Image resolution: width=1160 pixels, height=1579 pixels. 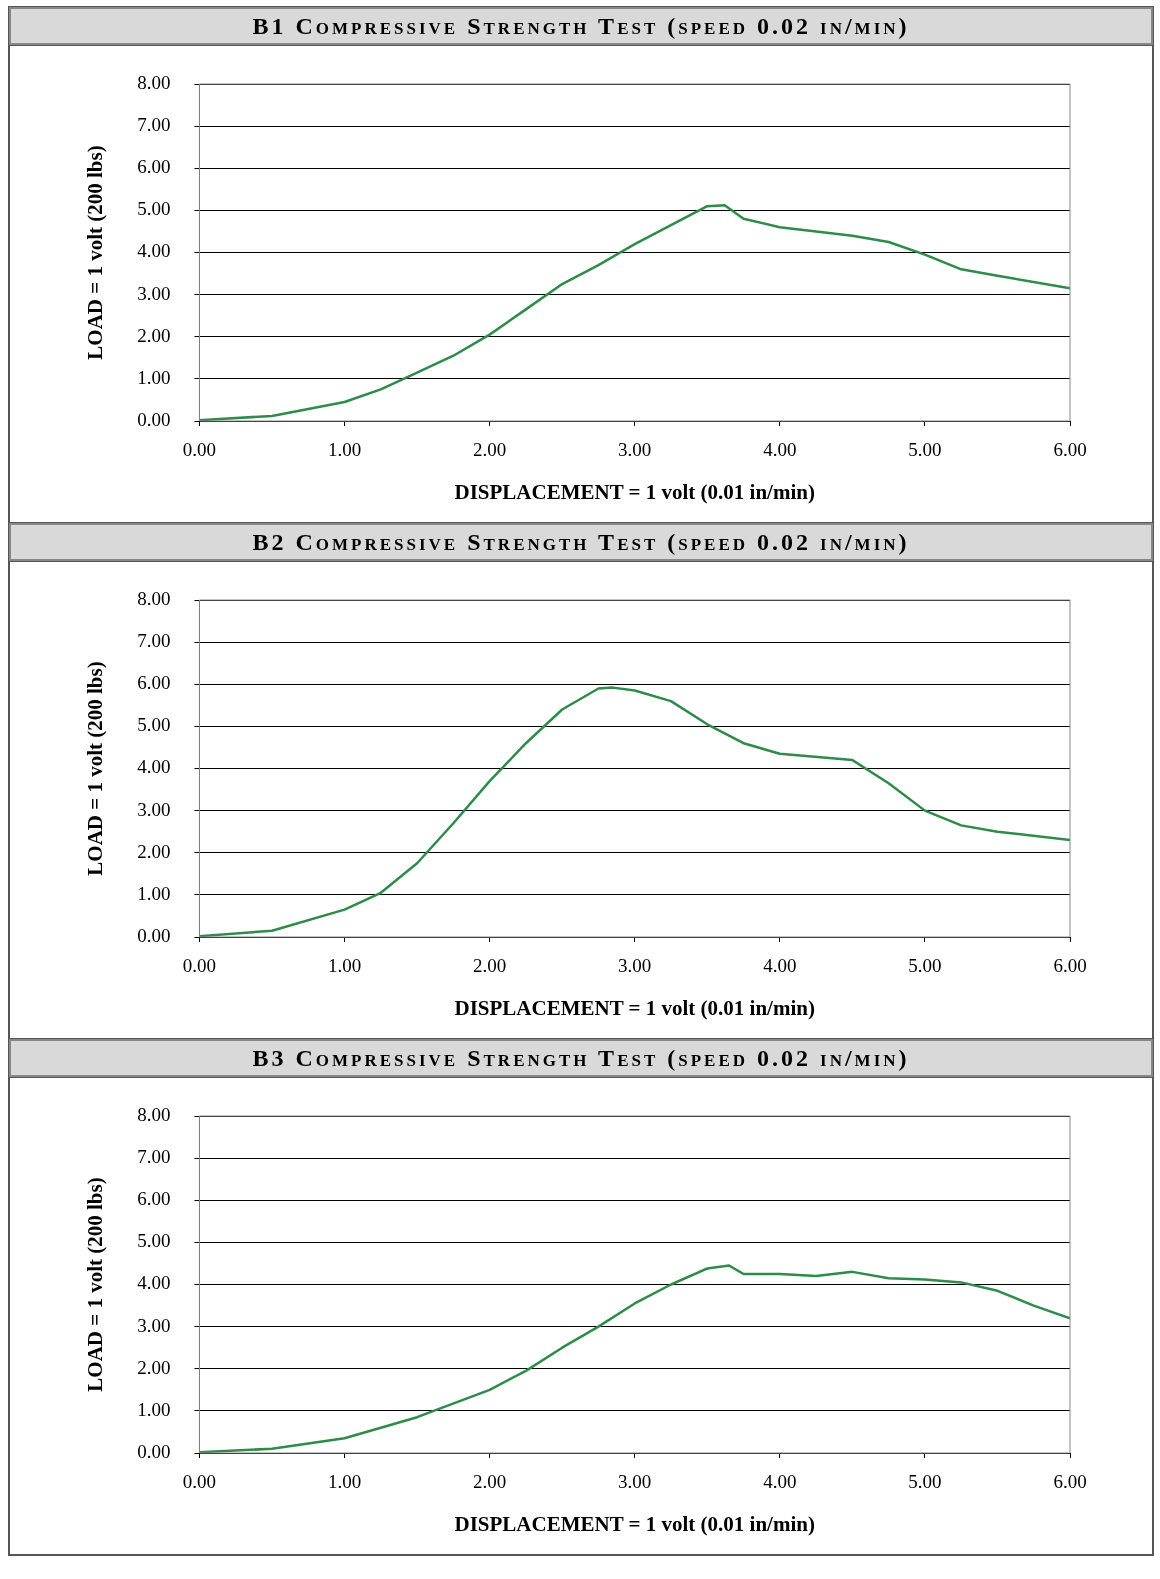 What do you see at coordinates (581, 1058) in the screenshot?
I see `chart-title: B3 Compressive Strength Test (speed 0.02 in/min)` at bounding box center [581, 1058].